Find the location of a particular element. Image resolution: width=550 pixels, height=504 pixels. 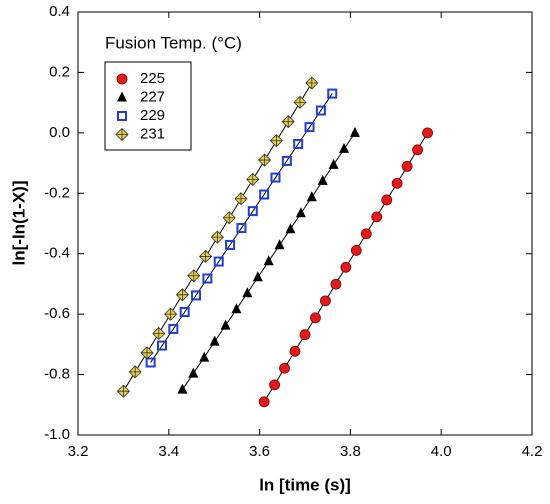

y-tick-label: 0.0 is located at coordinates (59, 132).